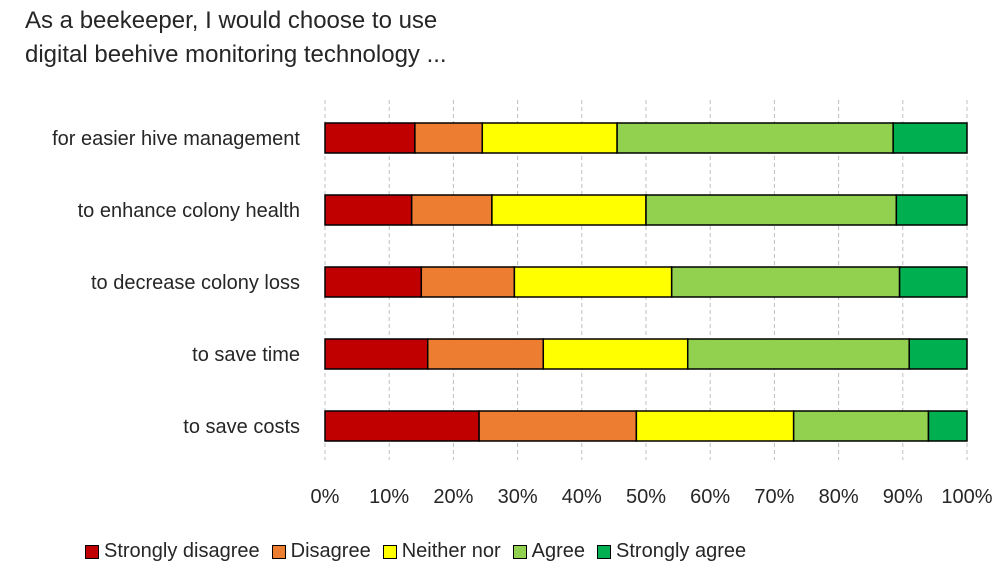  Describe the element at coordinates (710, 497) in the screenshot. I see `x-tick-label: 60%` at that location.